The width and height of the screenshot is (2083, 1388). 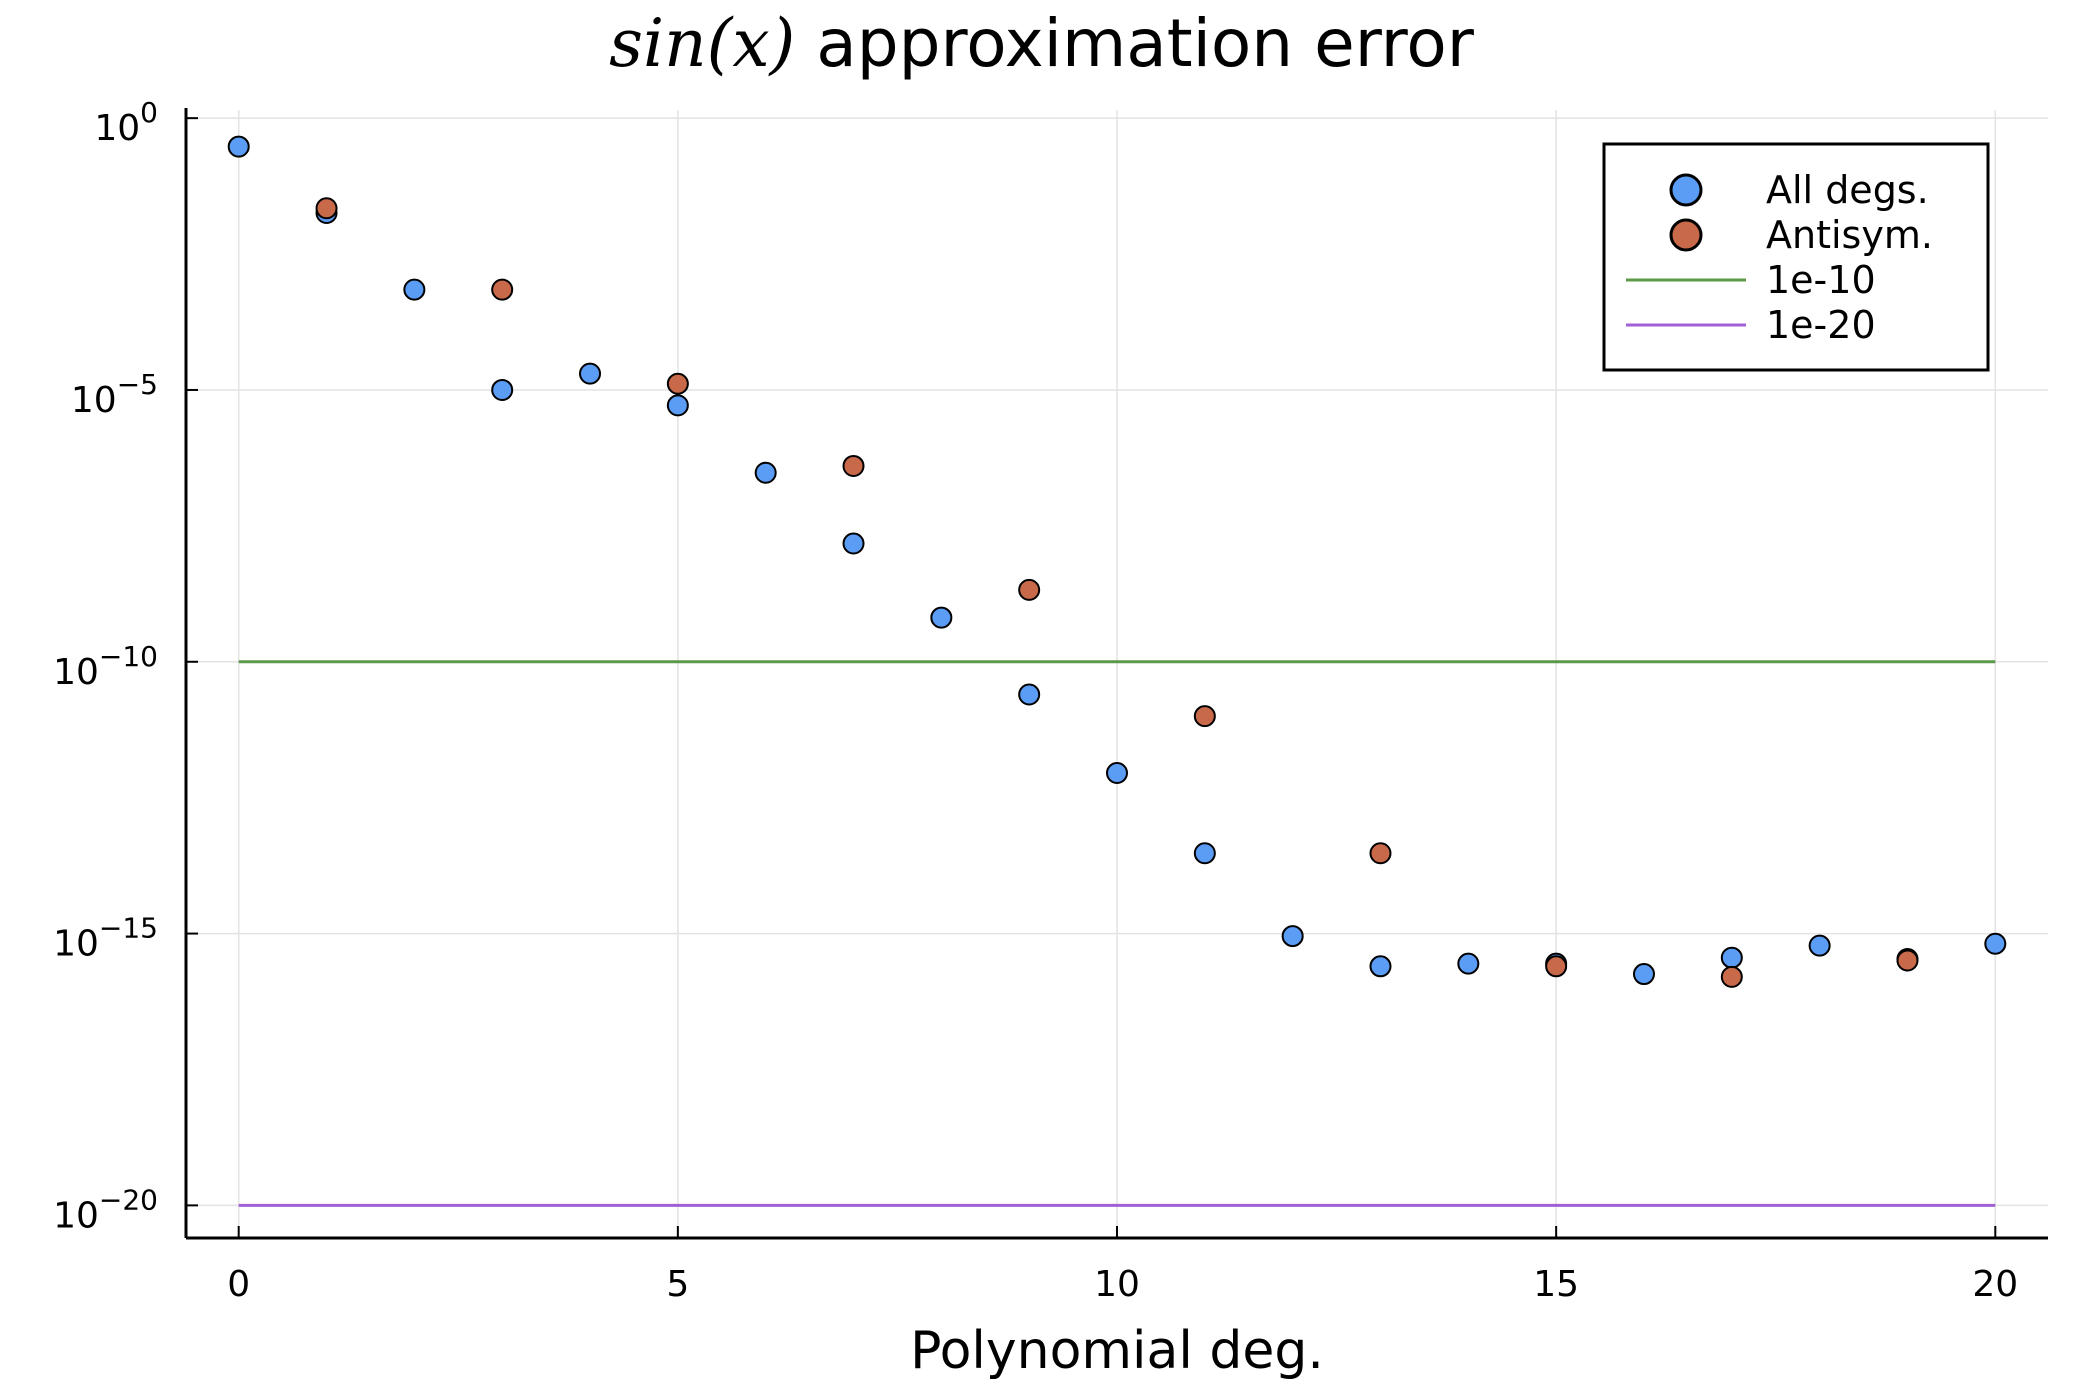 I want to click on chart-title-math: sin(x), so click(x=702, y=43).